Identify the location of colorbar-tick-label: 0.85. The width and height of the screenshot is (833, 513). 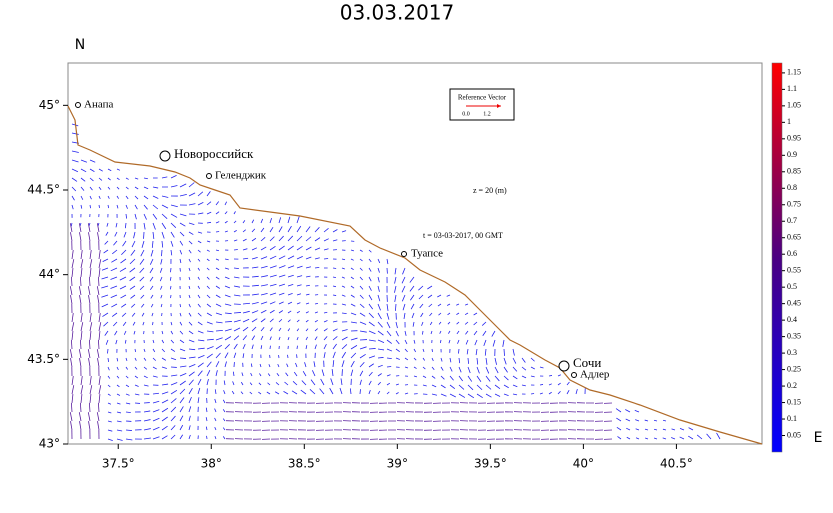
(794, 171).